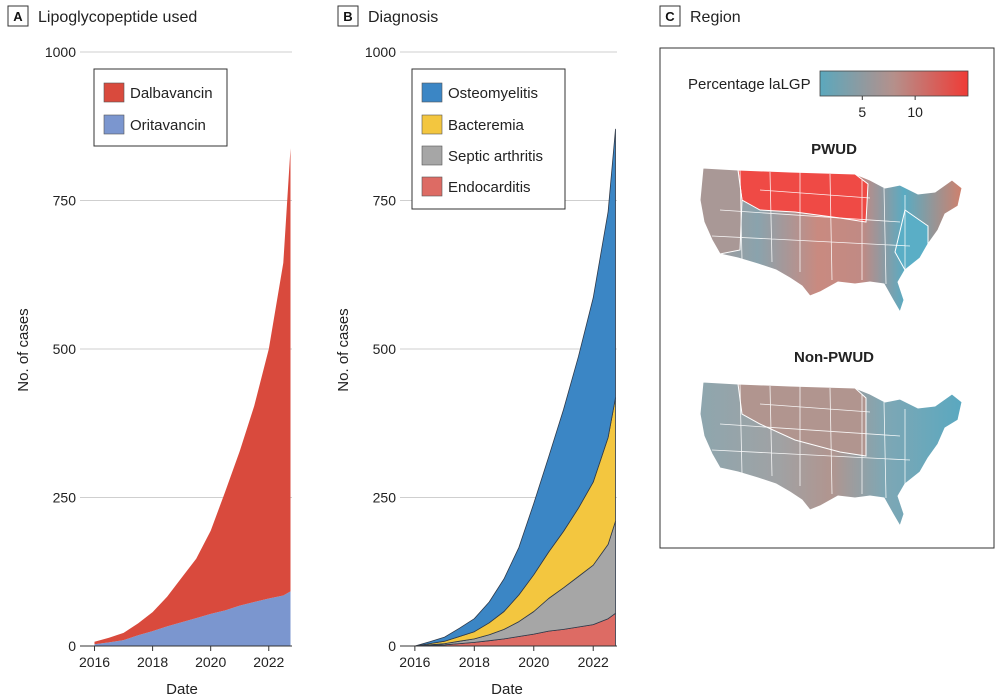 This screenshot has height=699, width=1000. What do you see at coordinates (894, 83) in the screenshot?
I see `colorbar` at bounding box center [894, 83].